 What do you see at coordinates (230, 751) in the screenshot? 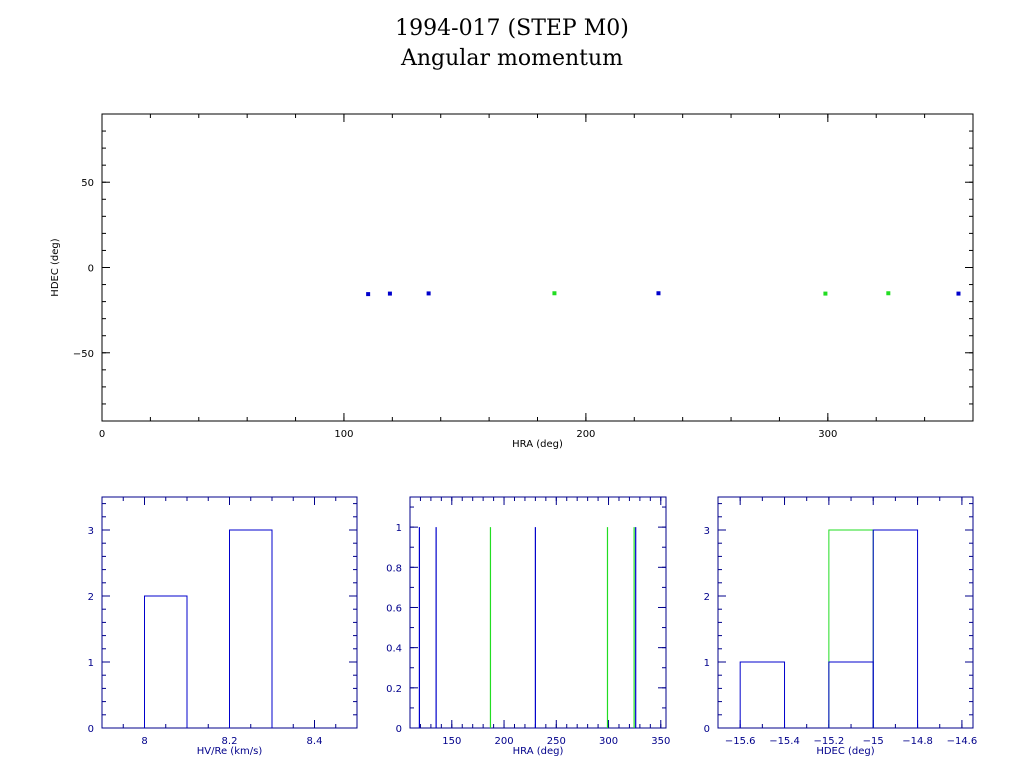
I see `x-axis-label-1: HV/Re (km/s)` at bounding box center [230, 751].